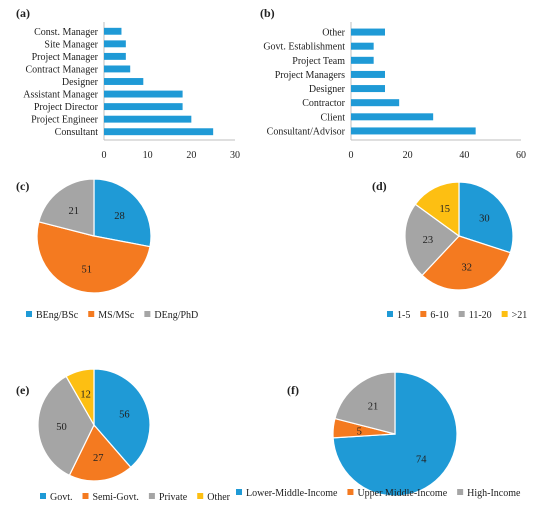  What do you see at coordinates (318, 61) in the screenshot?
I see `category-label: Project Team` at bounding box center [318, 61].